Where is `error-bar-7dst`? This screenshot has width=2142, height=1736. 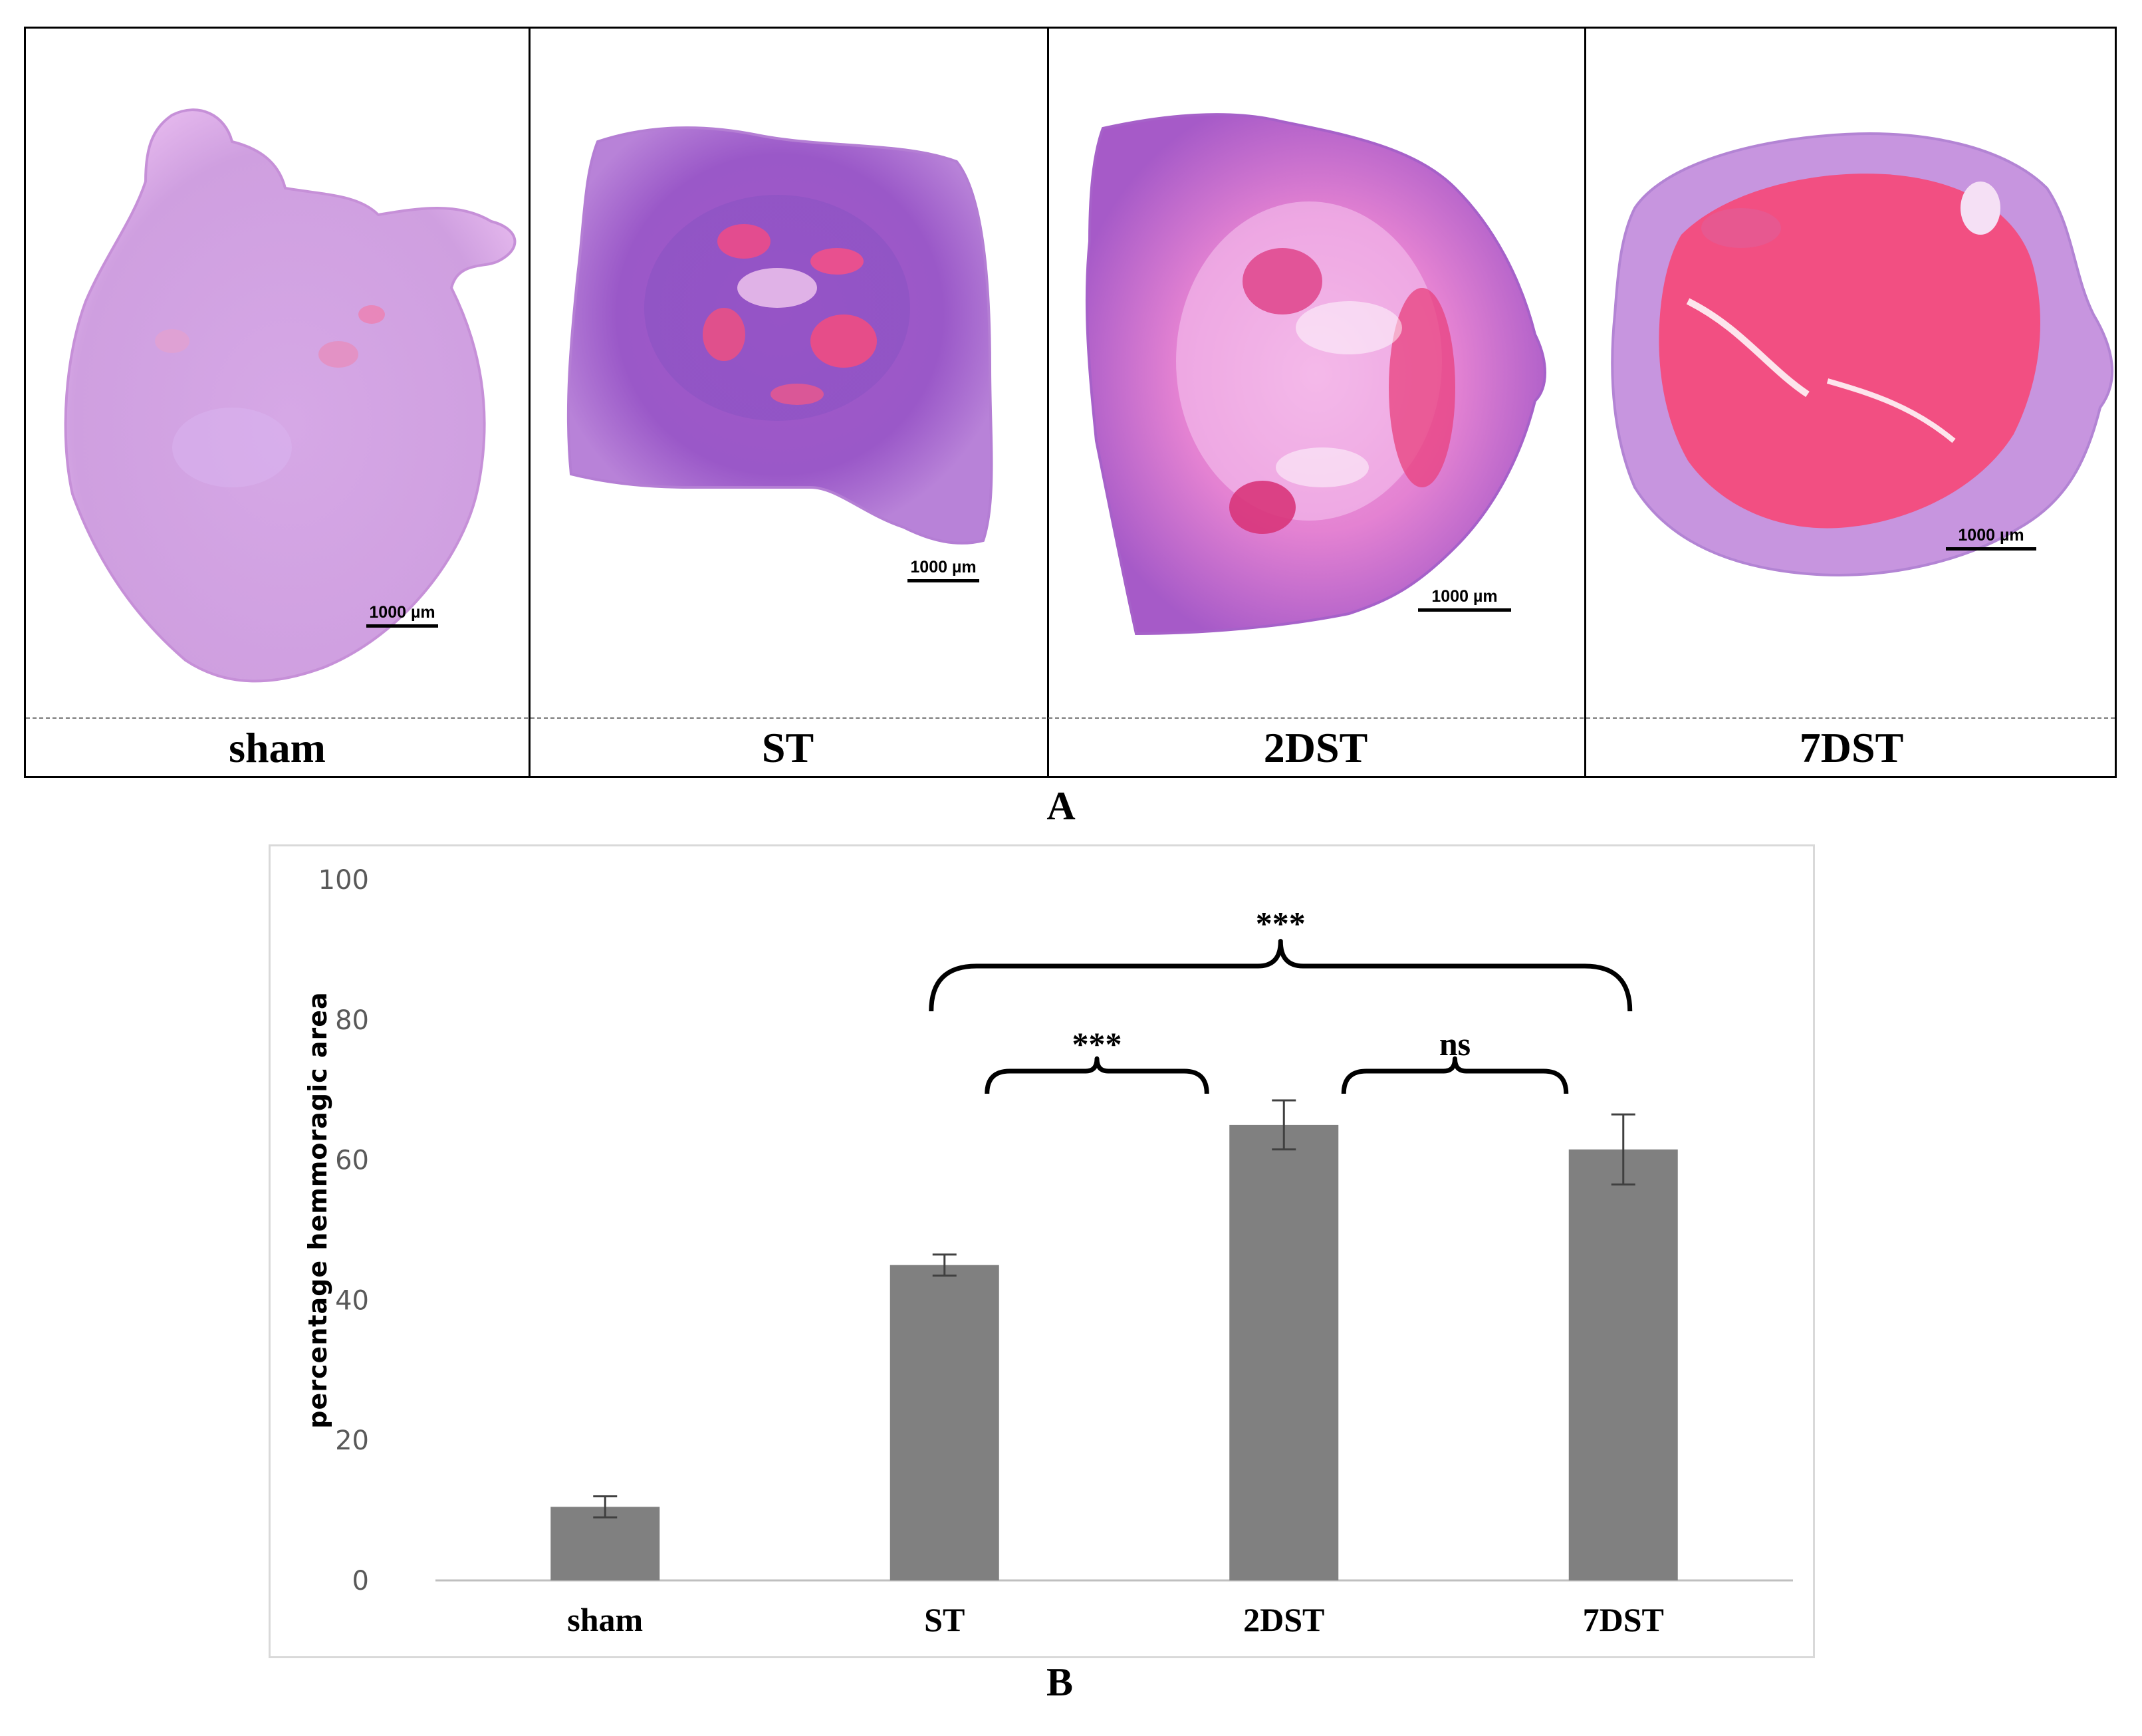
error-bar-7dst is located at coordinates (1623, 1149).